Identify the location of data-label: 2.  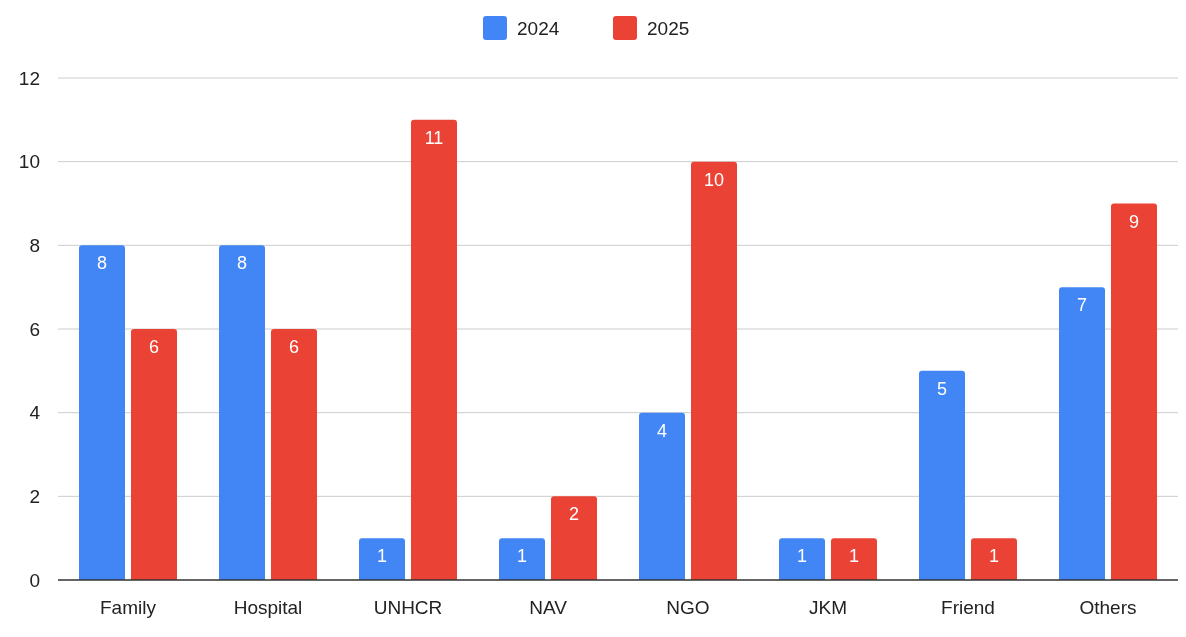
(574, 514).